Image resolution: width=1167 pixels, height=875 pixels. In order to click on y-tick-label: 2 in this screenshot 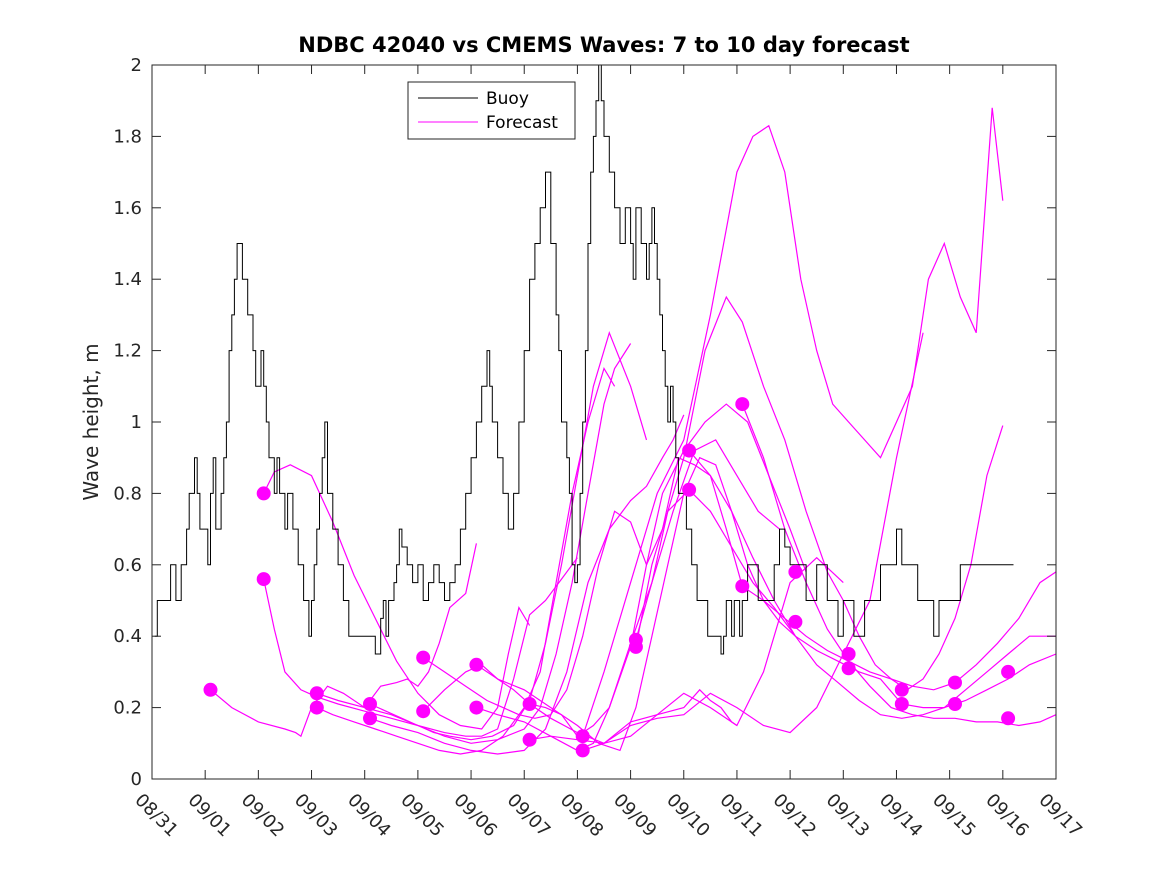, I will do `click(136, 65)`.